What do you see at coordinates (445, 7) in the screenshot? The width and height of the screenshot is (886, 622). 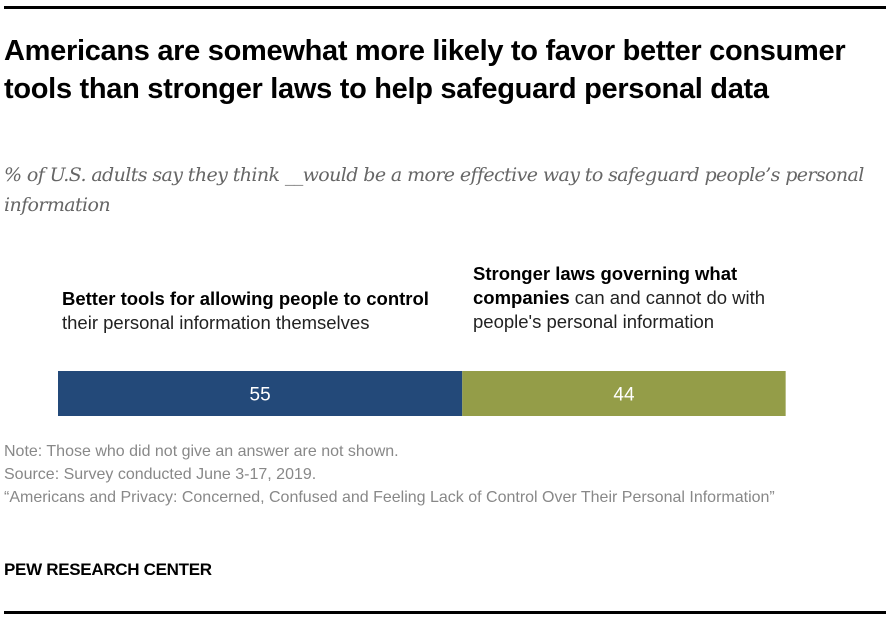 I see `top-rule` at bounding box center [445, 7].